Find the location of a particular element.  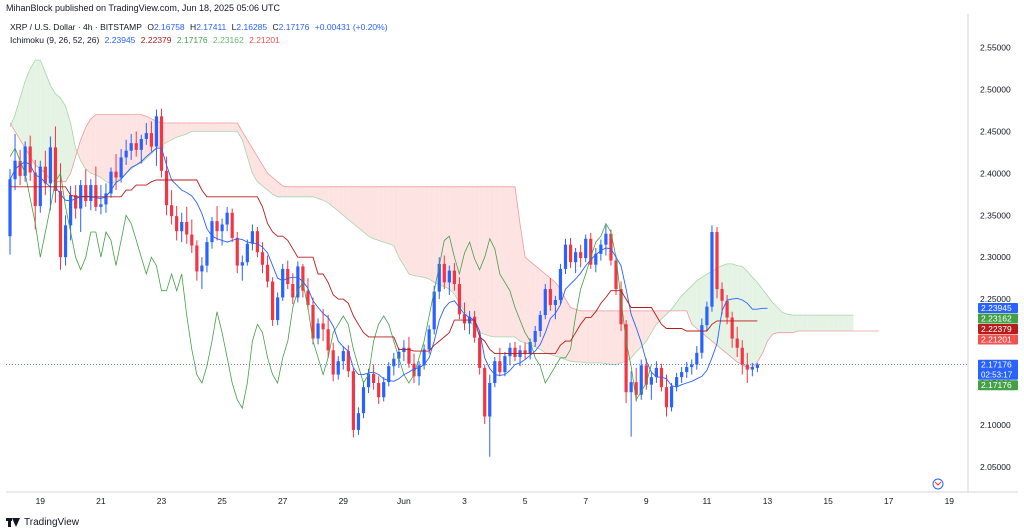

time-tick-label: 9 is located at coordinates (646, 501).